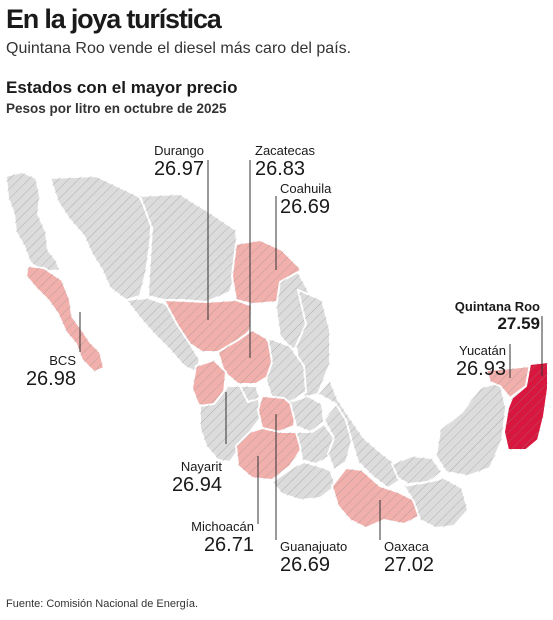 Image resolution: width=553 pixels, height=620 pixels. What do you see at coordinates (471, 429) in the screenshot?
I see `state-campeche` at bounding box center [471, 429].